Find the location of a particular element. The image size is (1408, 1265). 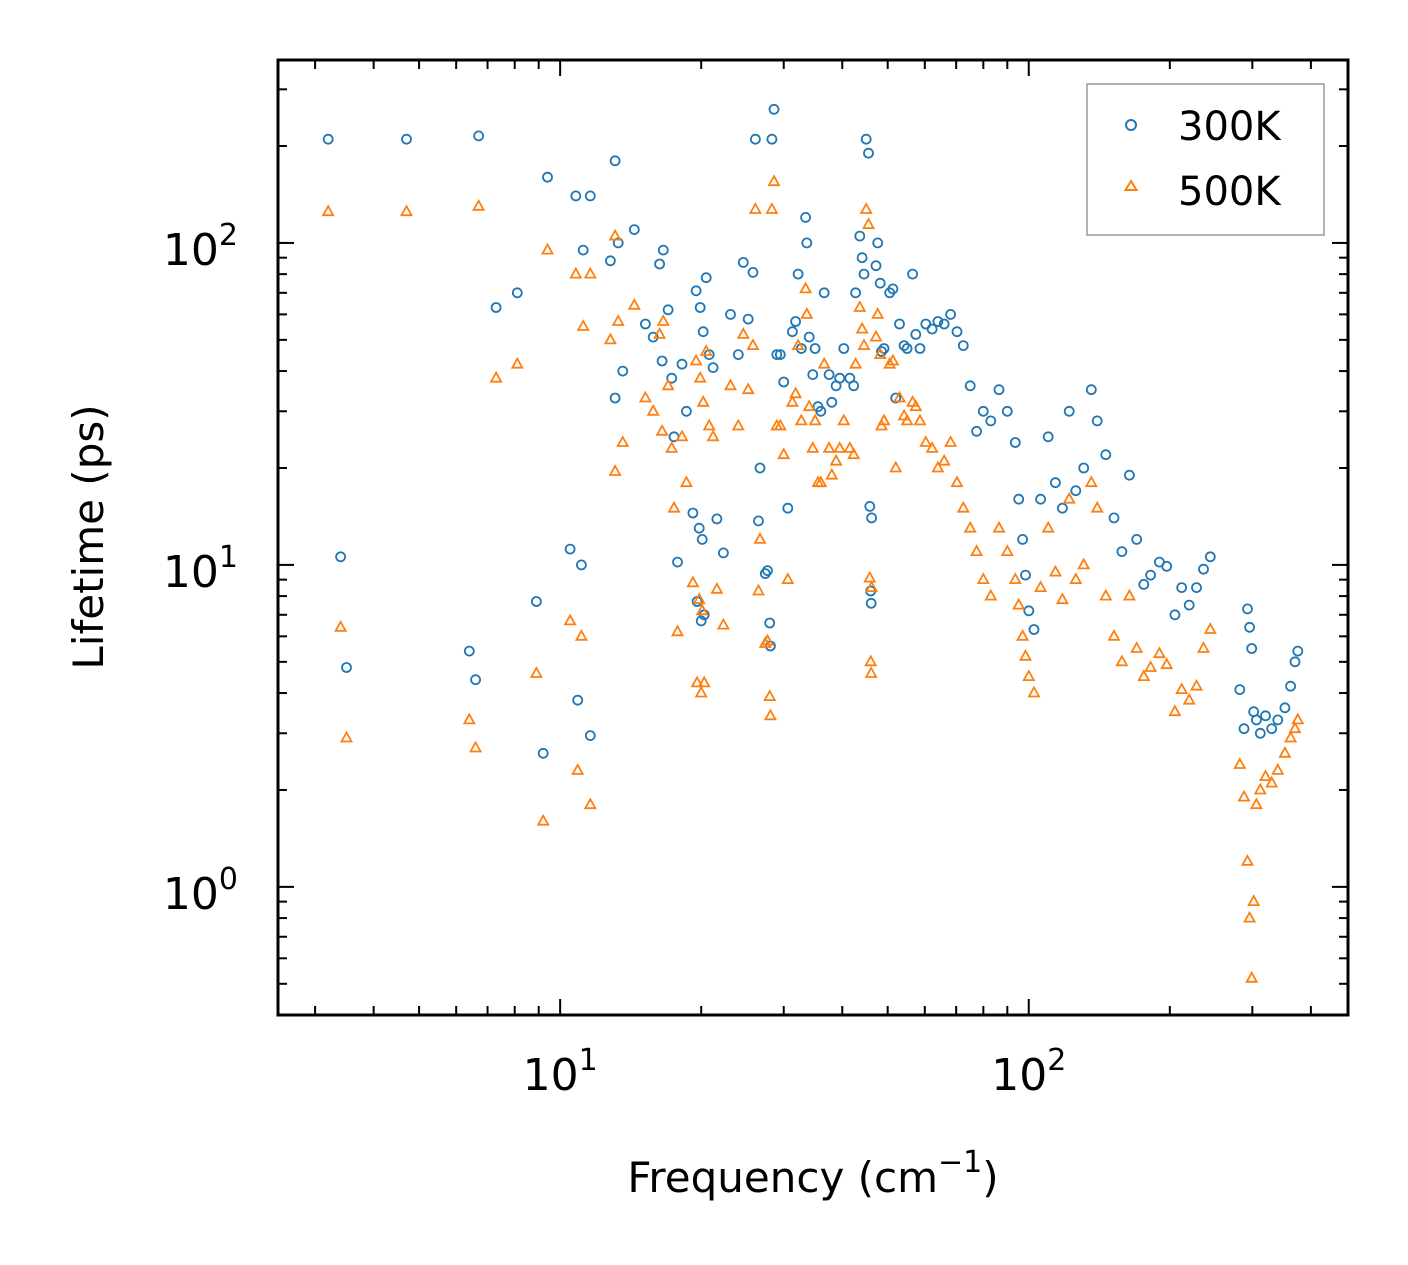

legend-label-500k: 500K is located at coordinates (1230, 192).